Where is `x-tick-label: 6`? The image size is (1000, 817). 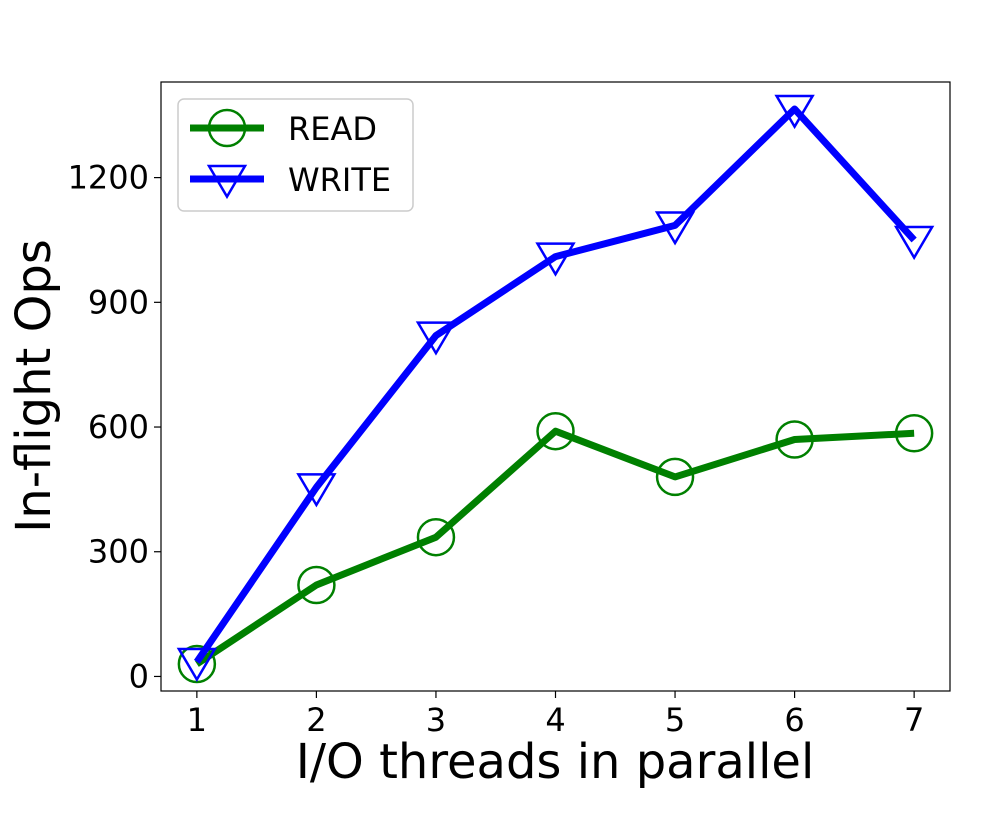
x-tick-label: 6 is located at coordinates (794, 720).